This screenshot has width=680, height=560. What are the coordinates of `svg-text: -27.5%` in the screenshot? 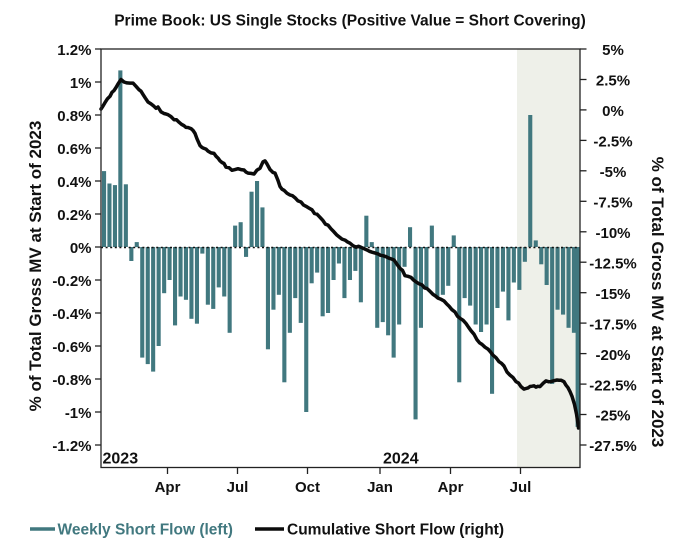 It's located at (613, 446).